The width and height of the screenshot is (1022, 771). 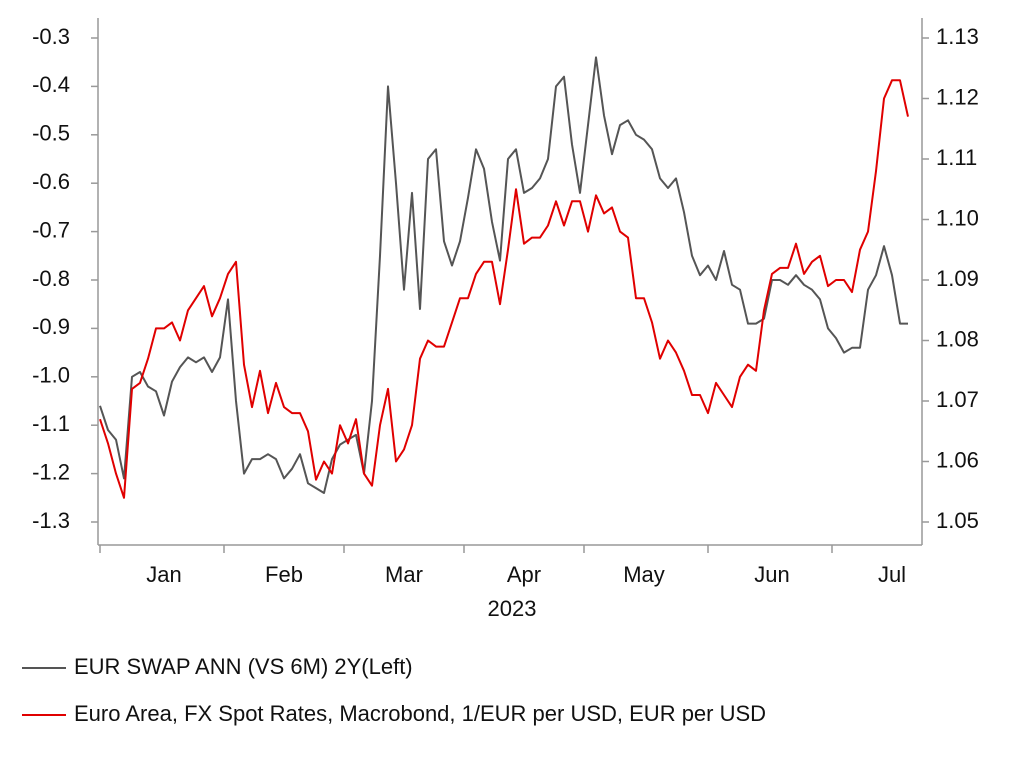 I want to click on y-tick-label: -0.5, so click(x=51, y=133).